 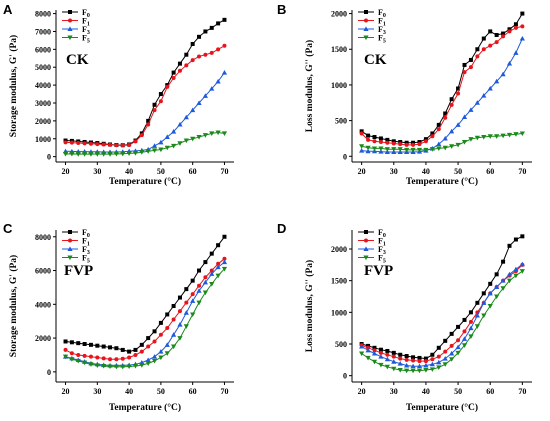 I want to click on series-F3, so click(x=442, y=95).